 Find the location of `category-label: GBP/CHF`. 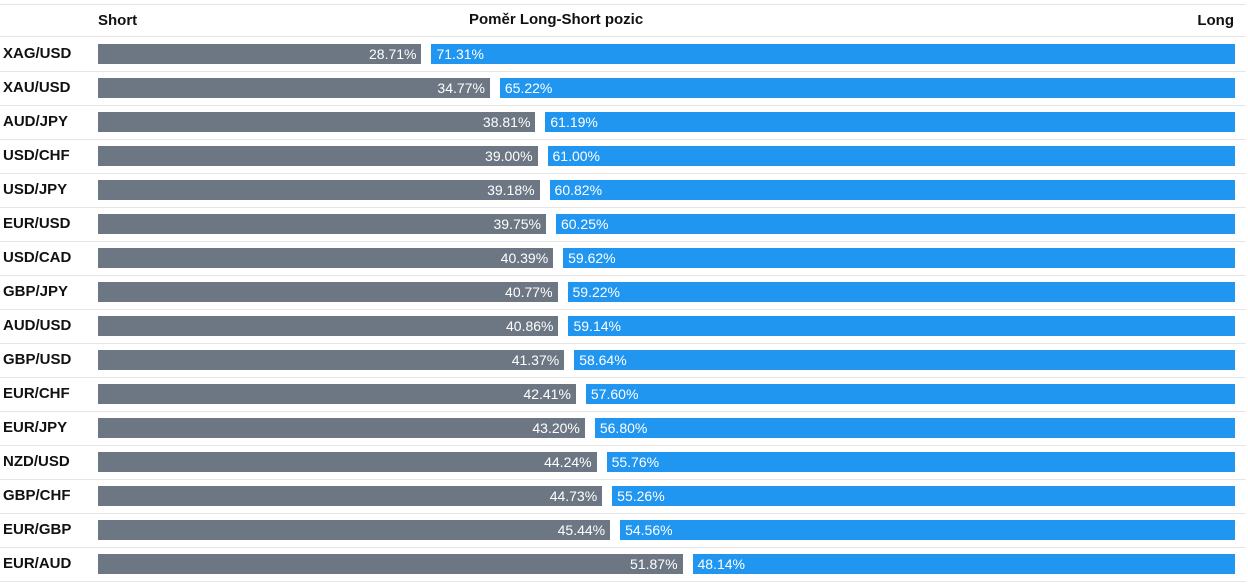

category-label: GBP/CHF is located at coordinates (37, 495).